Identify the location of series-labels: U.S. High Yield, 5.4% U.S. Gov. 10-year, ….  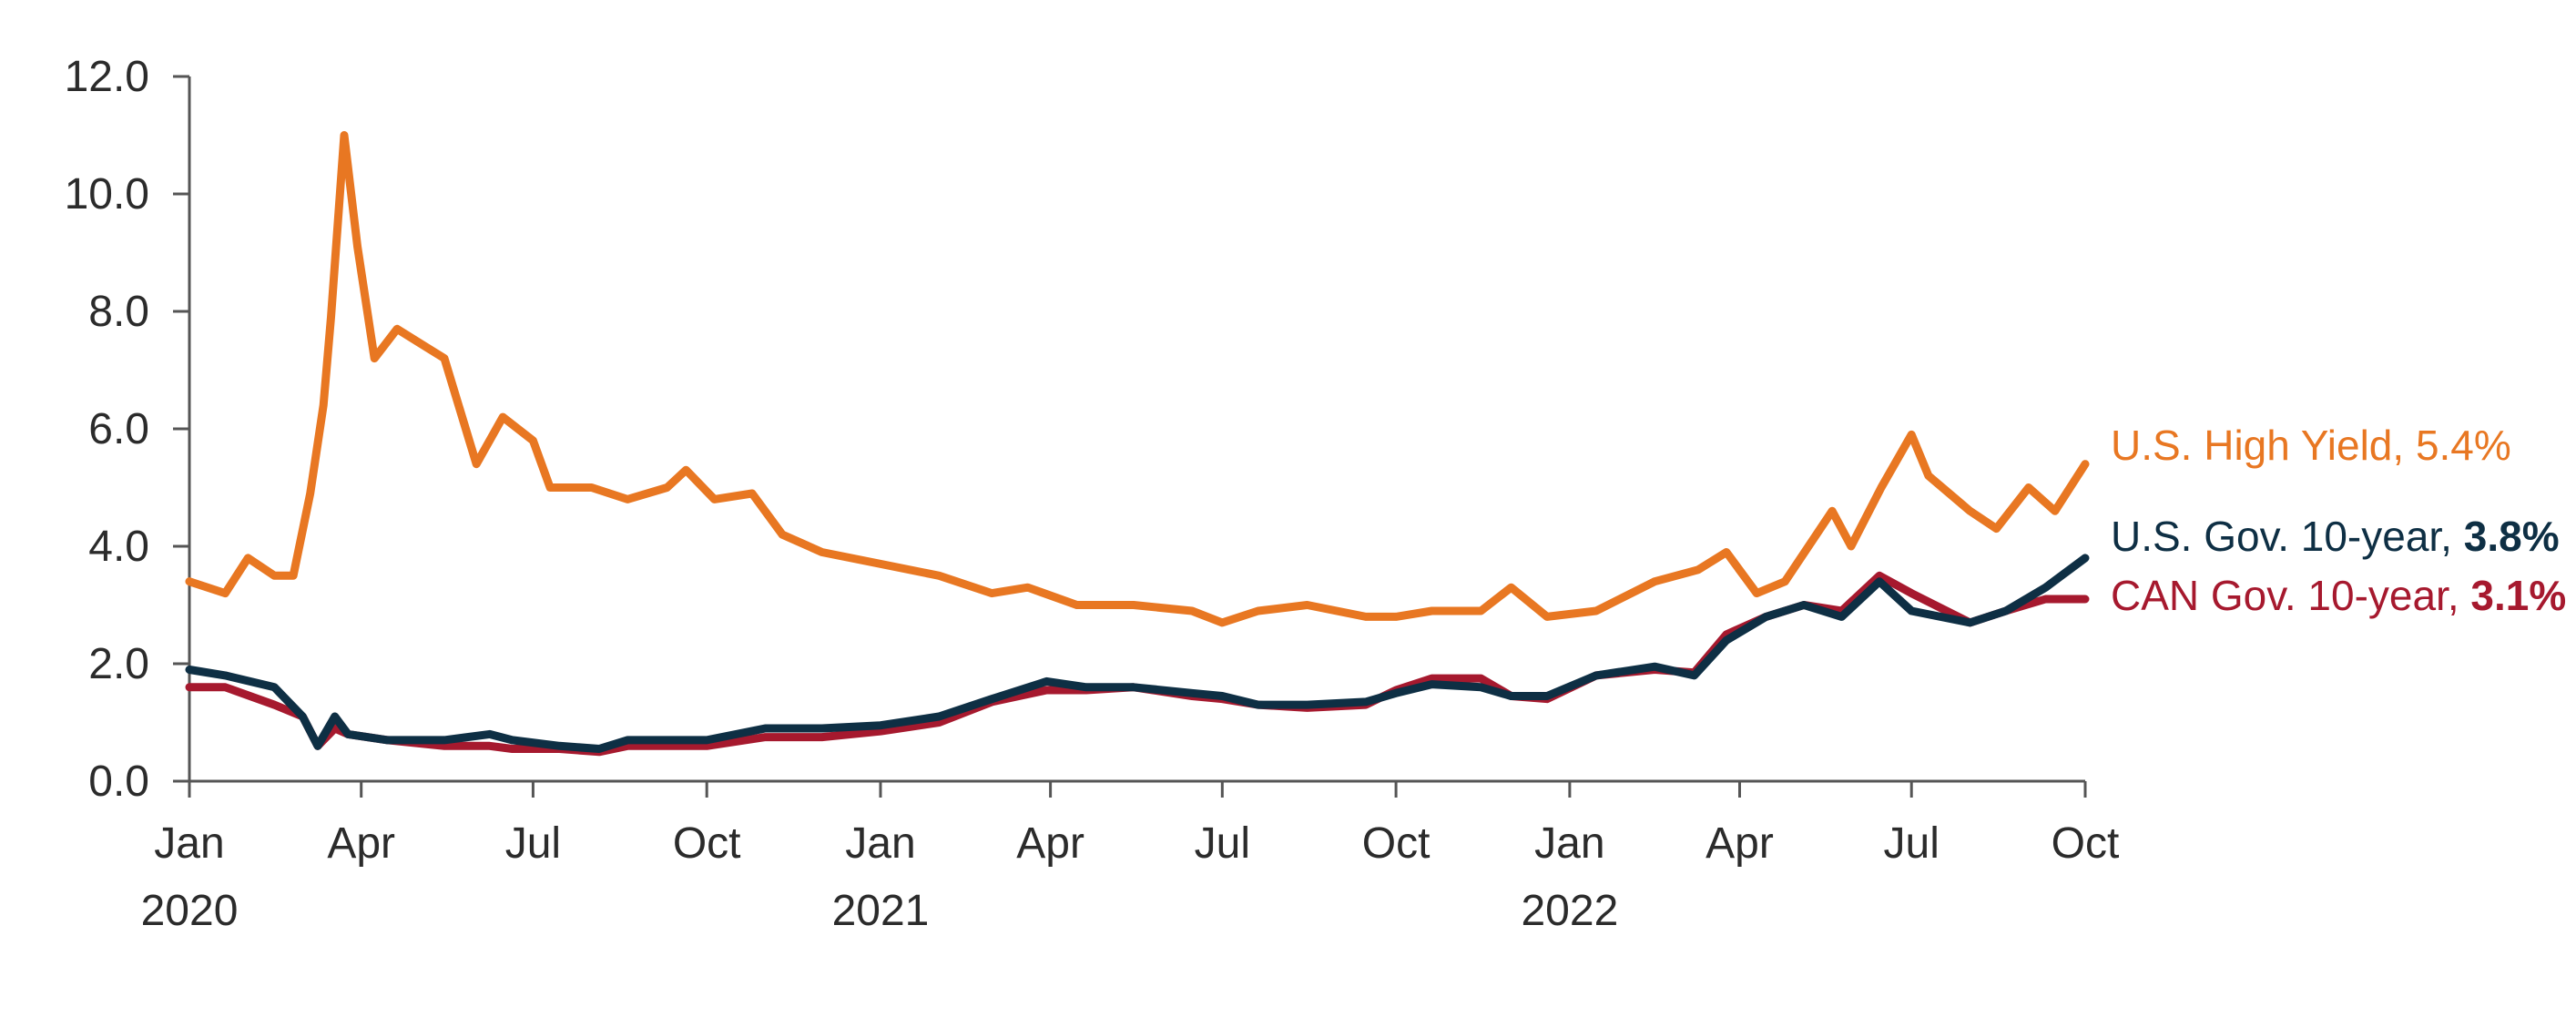
(2338, 520).